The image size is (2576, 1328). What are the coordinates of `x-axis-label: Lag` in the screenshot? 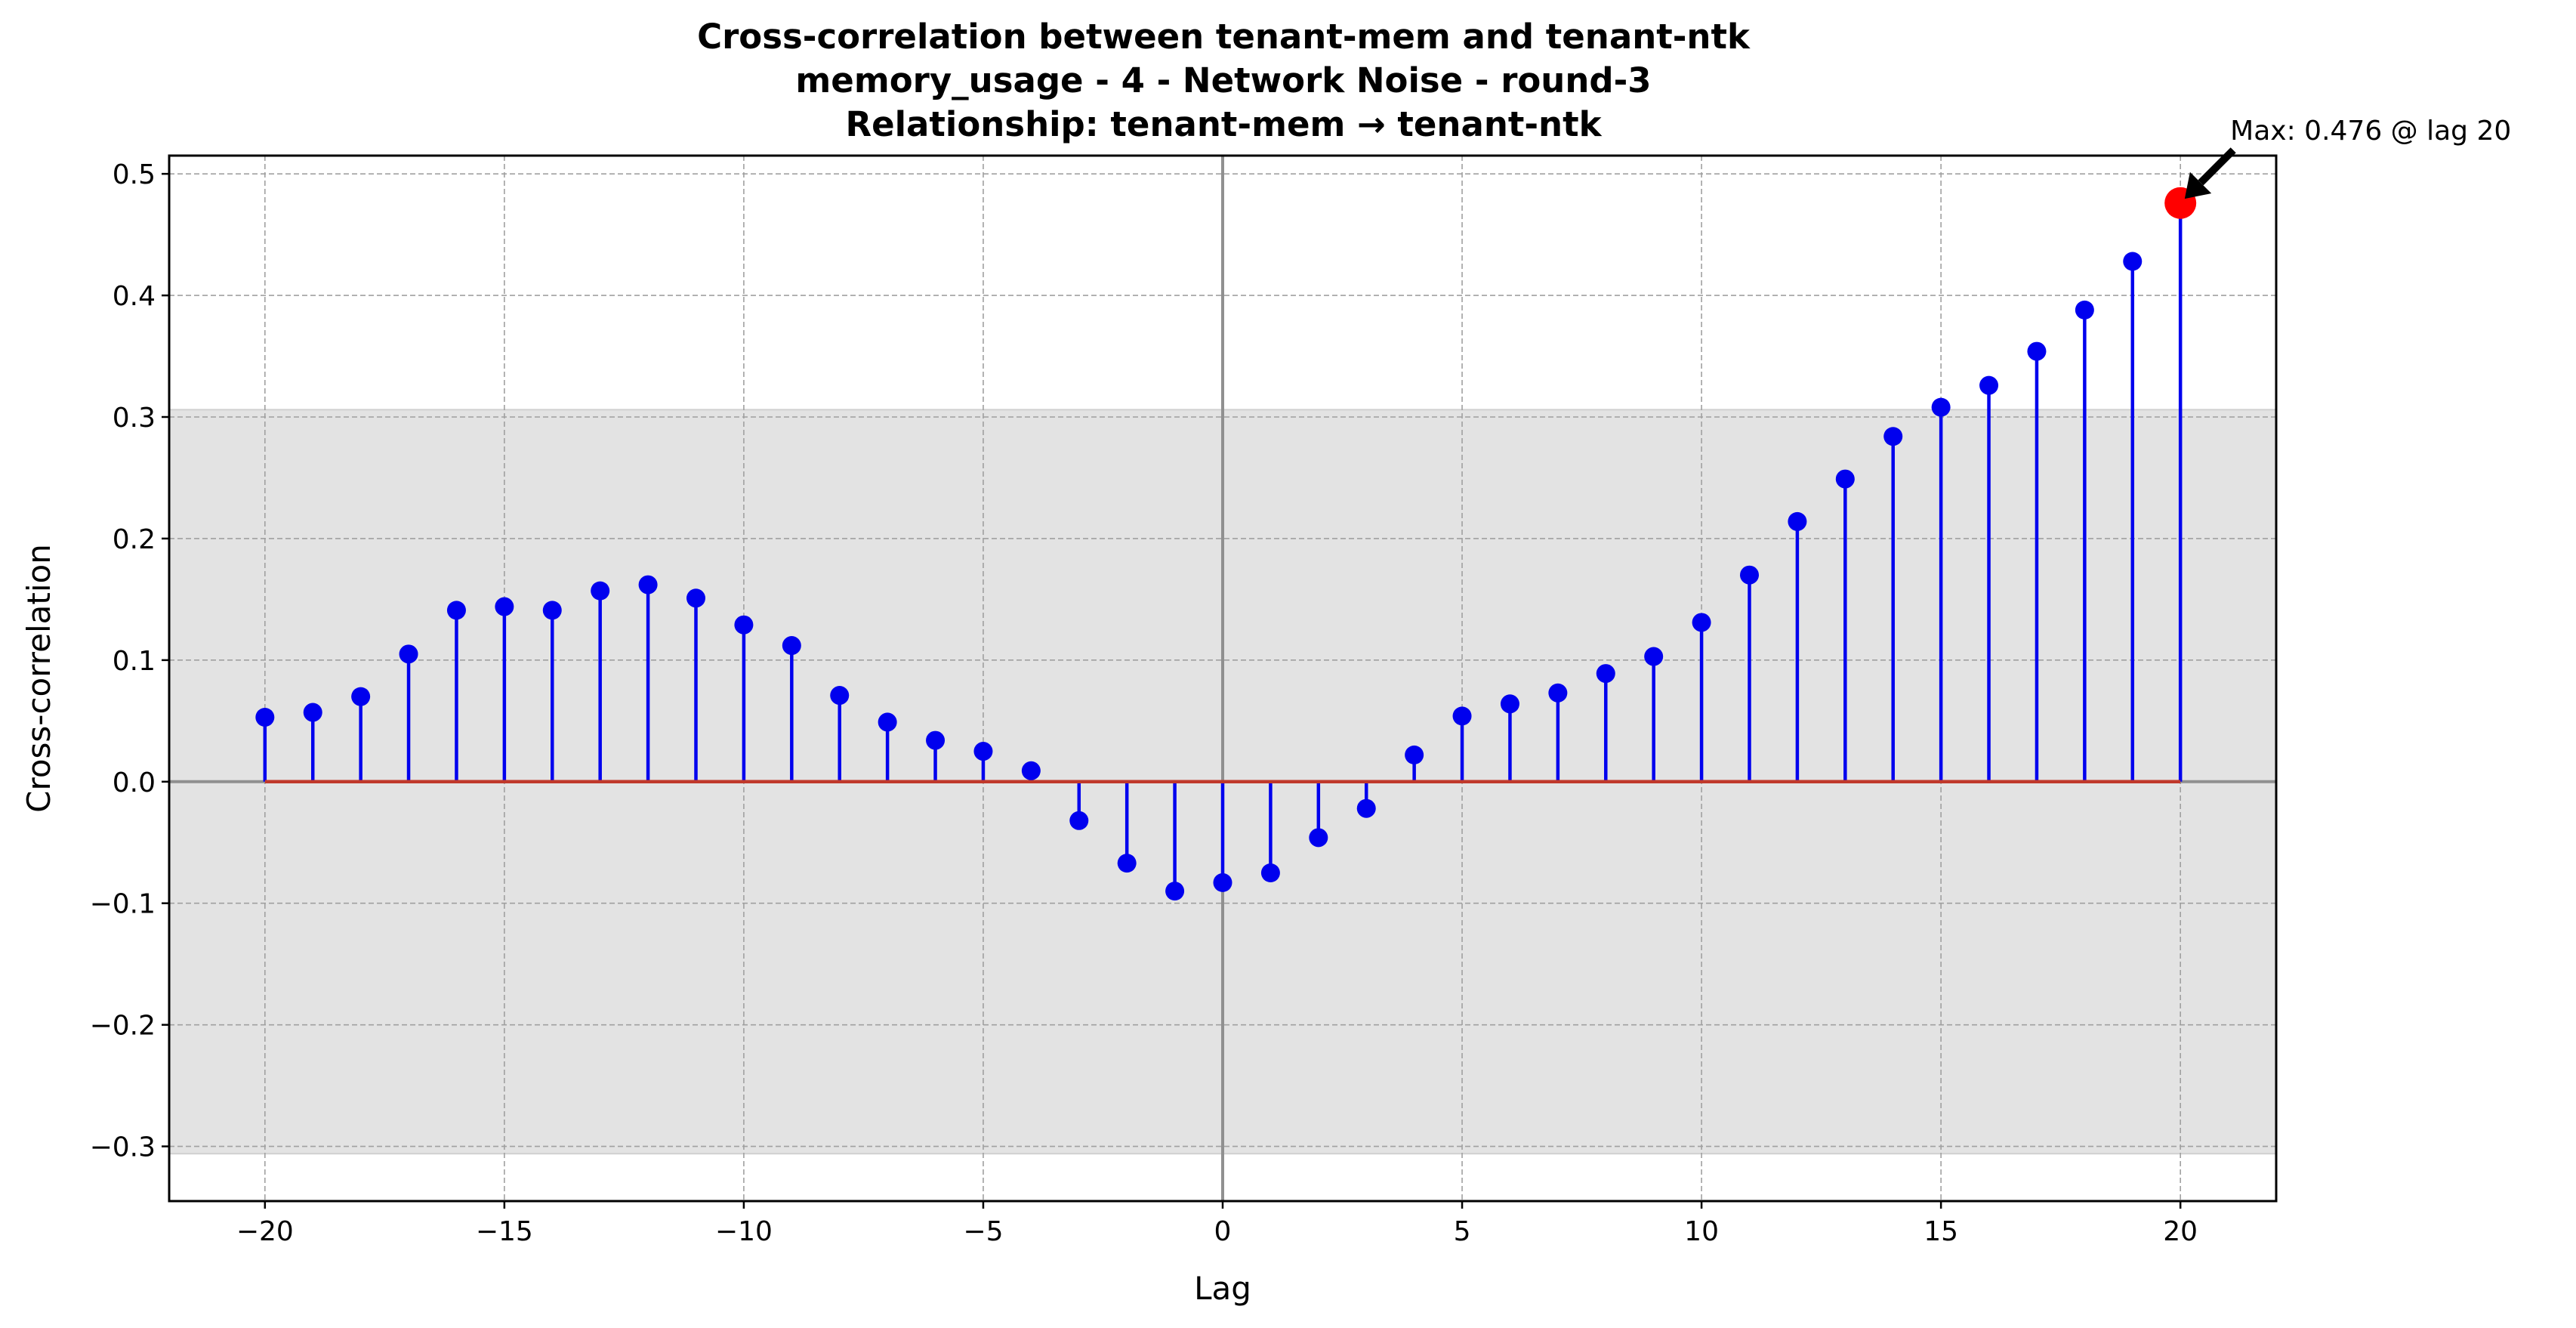 It's located at (1222, 1288).